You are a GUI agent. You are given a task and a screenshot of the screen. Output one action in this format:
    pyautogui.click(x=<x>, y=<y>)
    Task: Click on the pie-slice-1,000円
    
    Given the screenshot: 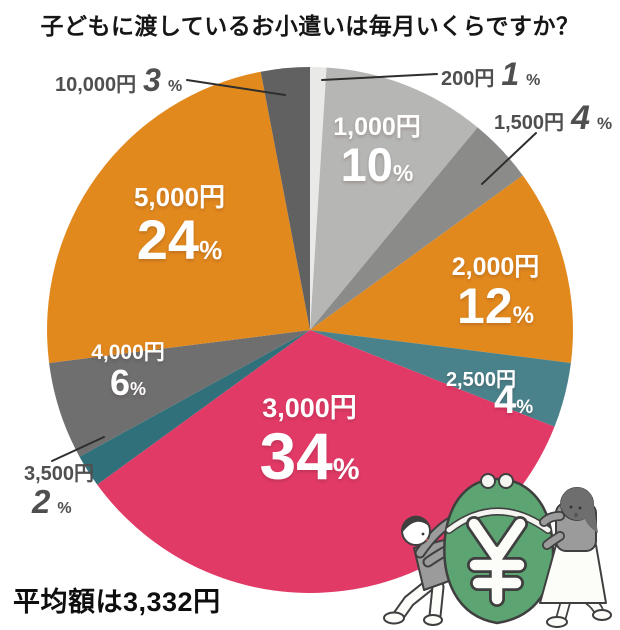 What is the action you would take?
    pyautogui.click(x=394, y=198)
    